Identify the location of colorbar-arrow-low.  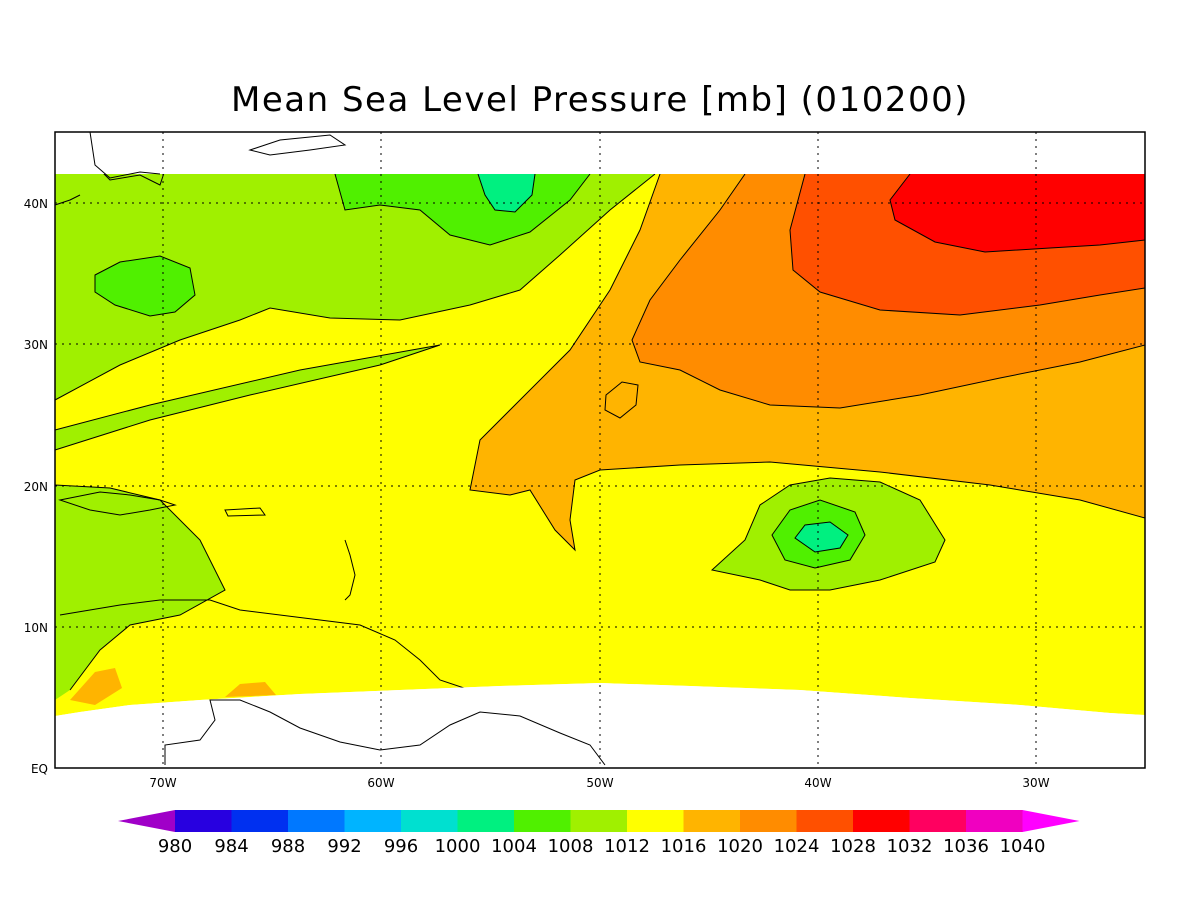
(146, 821).